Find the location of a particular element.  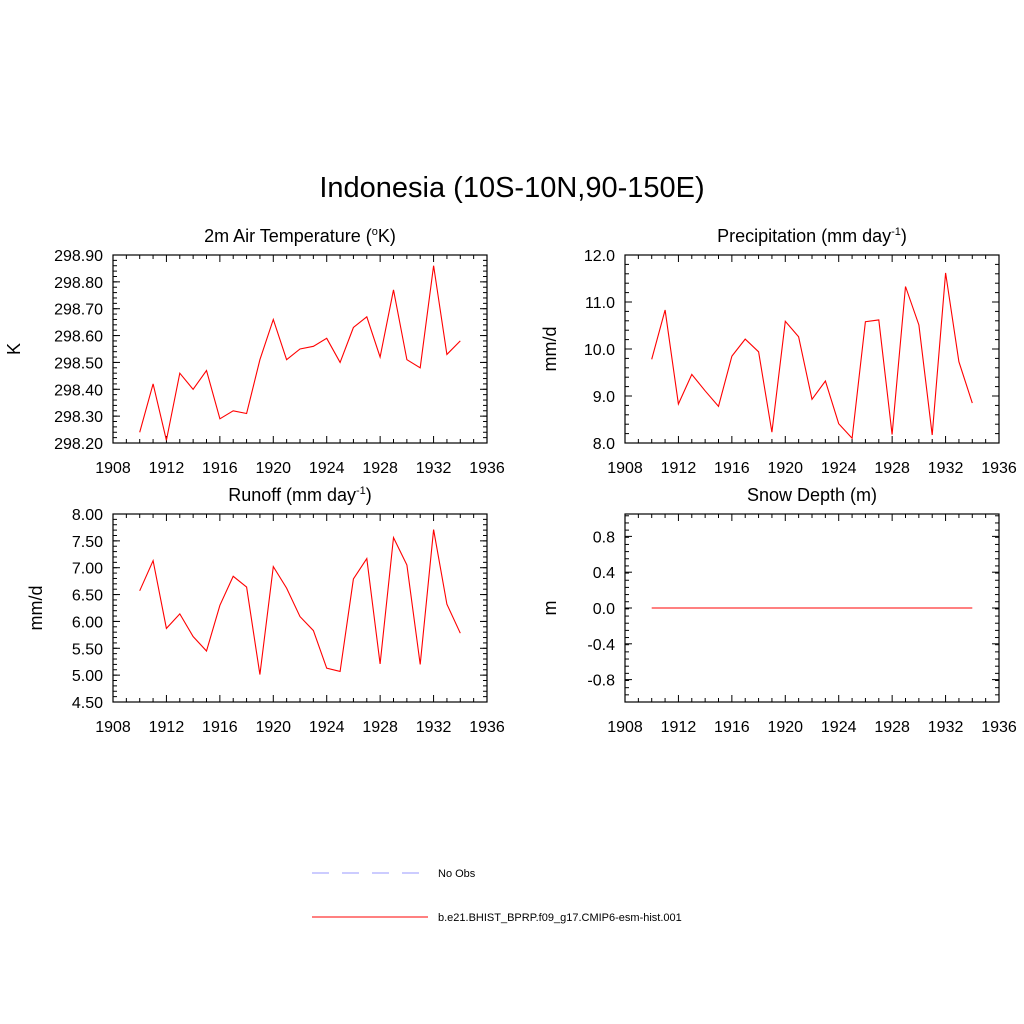

y-tick-label: 6.00 is located at coordinates (87, 622).